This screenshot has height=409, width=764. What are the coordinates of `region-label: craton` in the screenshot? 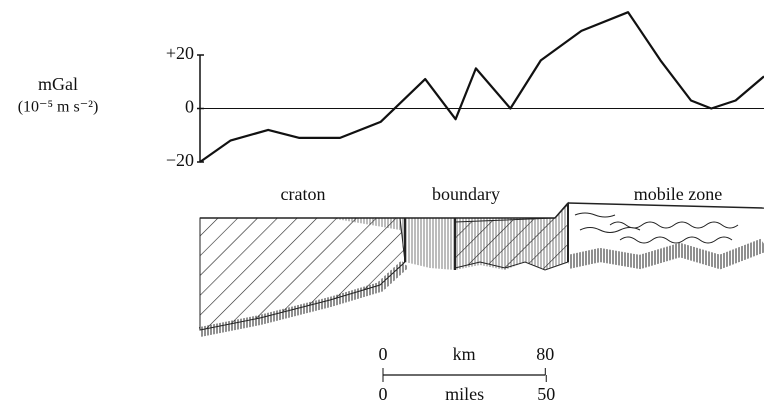 It's located at (303, 194).